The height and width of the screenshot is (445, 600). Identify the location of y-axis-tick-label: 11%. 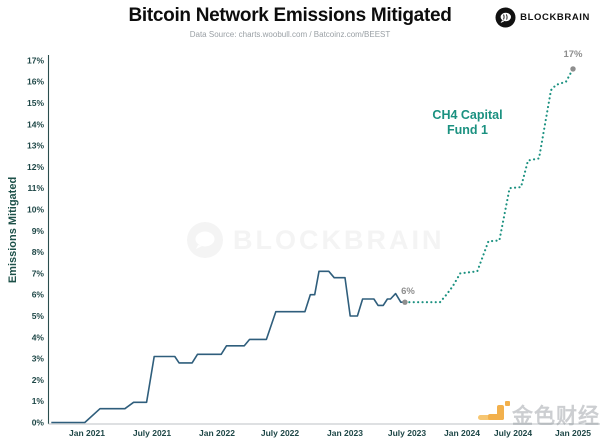
(35, 188).